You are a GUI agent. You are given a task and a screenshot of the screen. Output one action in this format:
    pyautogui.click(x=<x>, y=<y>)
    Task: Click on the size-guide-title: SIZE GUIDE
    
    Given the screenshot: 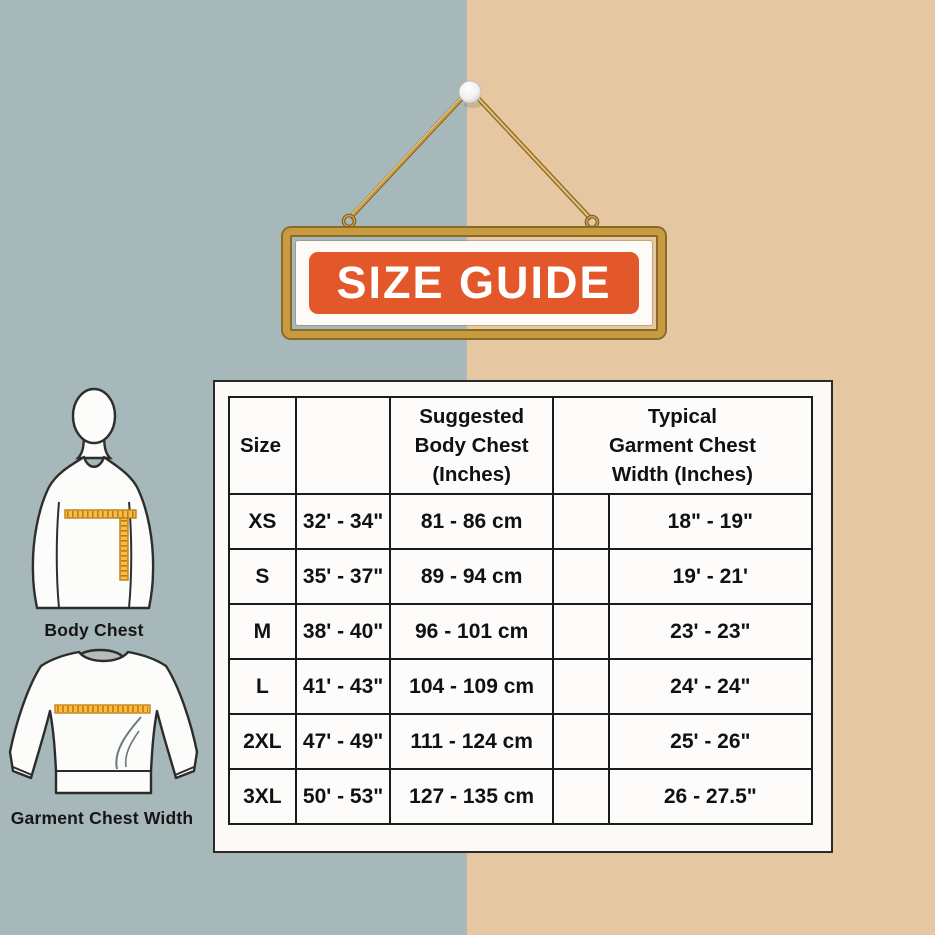 What is the action you would take?
    pyautogui.click(x=474, y=282)
    